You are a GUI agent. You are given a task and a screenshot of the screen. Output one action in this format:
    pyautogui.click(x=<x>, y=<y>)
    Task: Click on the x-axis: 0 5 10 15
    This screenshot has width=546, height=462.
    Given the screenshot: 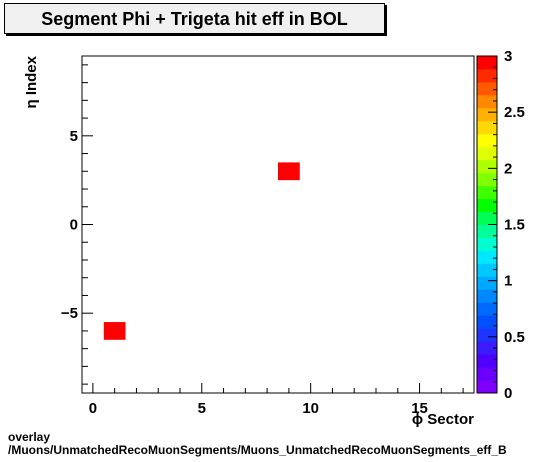 What is the action you would take?
    pyautogui.click(x=276, y=400)
    